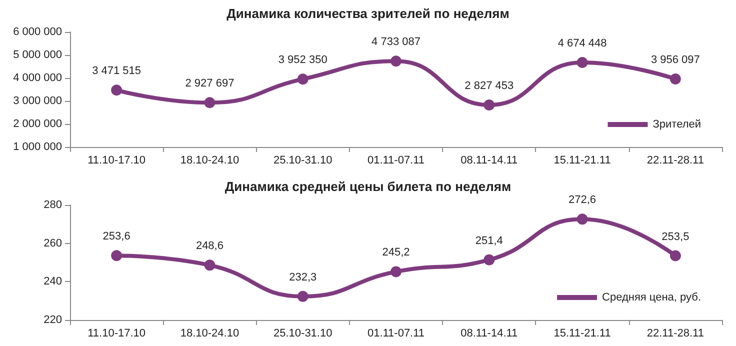  I want to click on data-label: 3 952 350, so click(303, 60).